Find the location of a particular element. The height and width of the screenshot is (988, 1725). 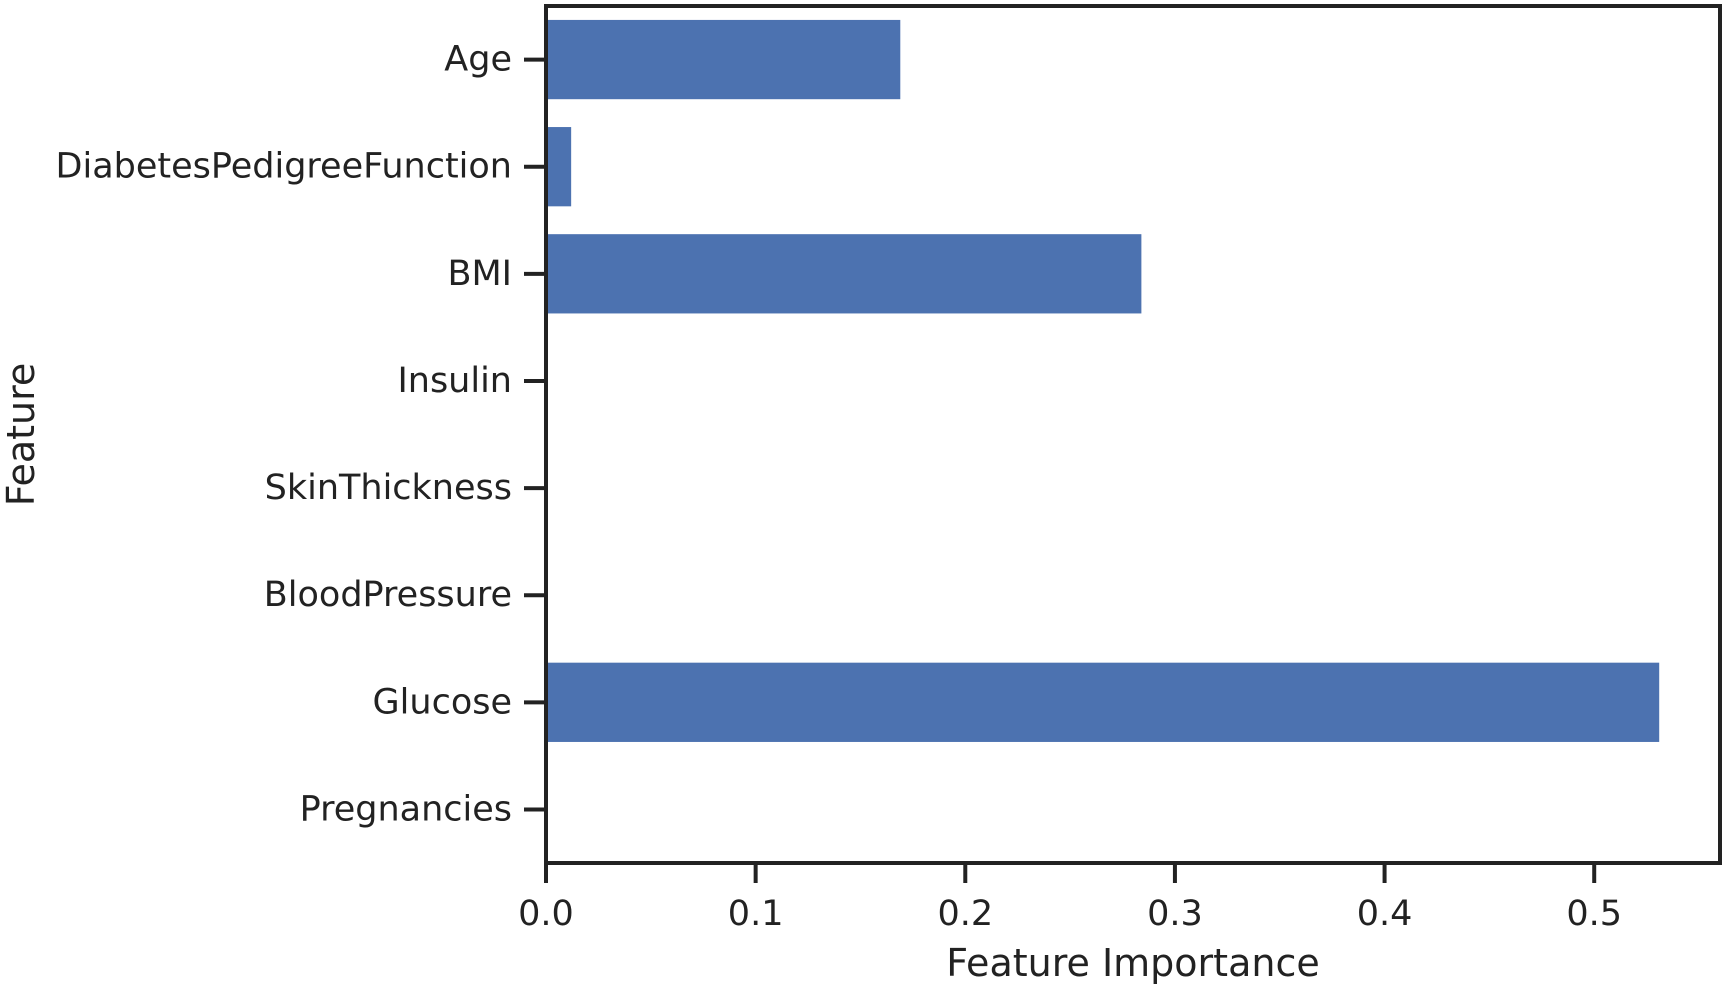

x-tick-label: 0.1 is located at coordinates (756, 914).